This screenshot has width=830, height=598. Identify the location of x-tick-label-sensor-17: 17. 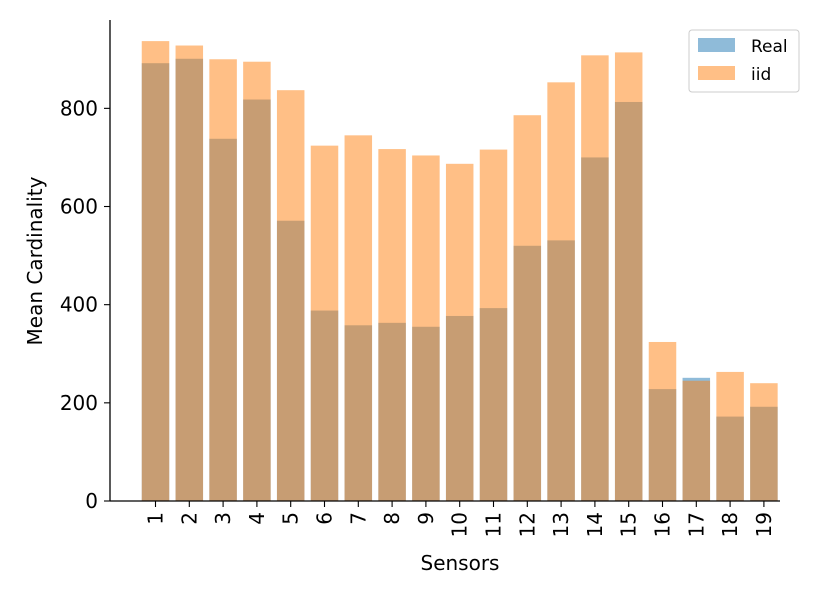
(696, 524).